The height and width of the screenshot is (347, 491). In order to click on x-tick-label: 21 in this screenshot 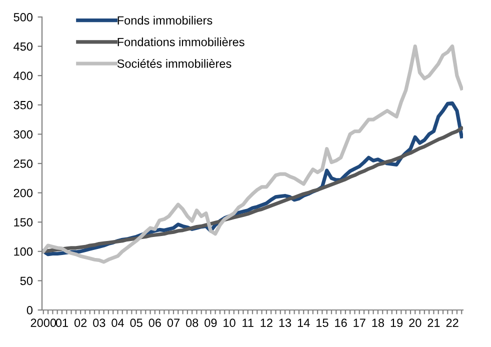, I will do `click(434, 322)`.